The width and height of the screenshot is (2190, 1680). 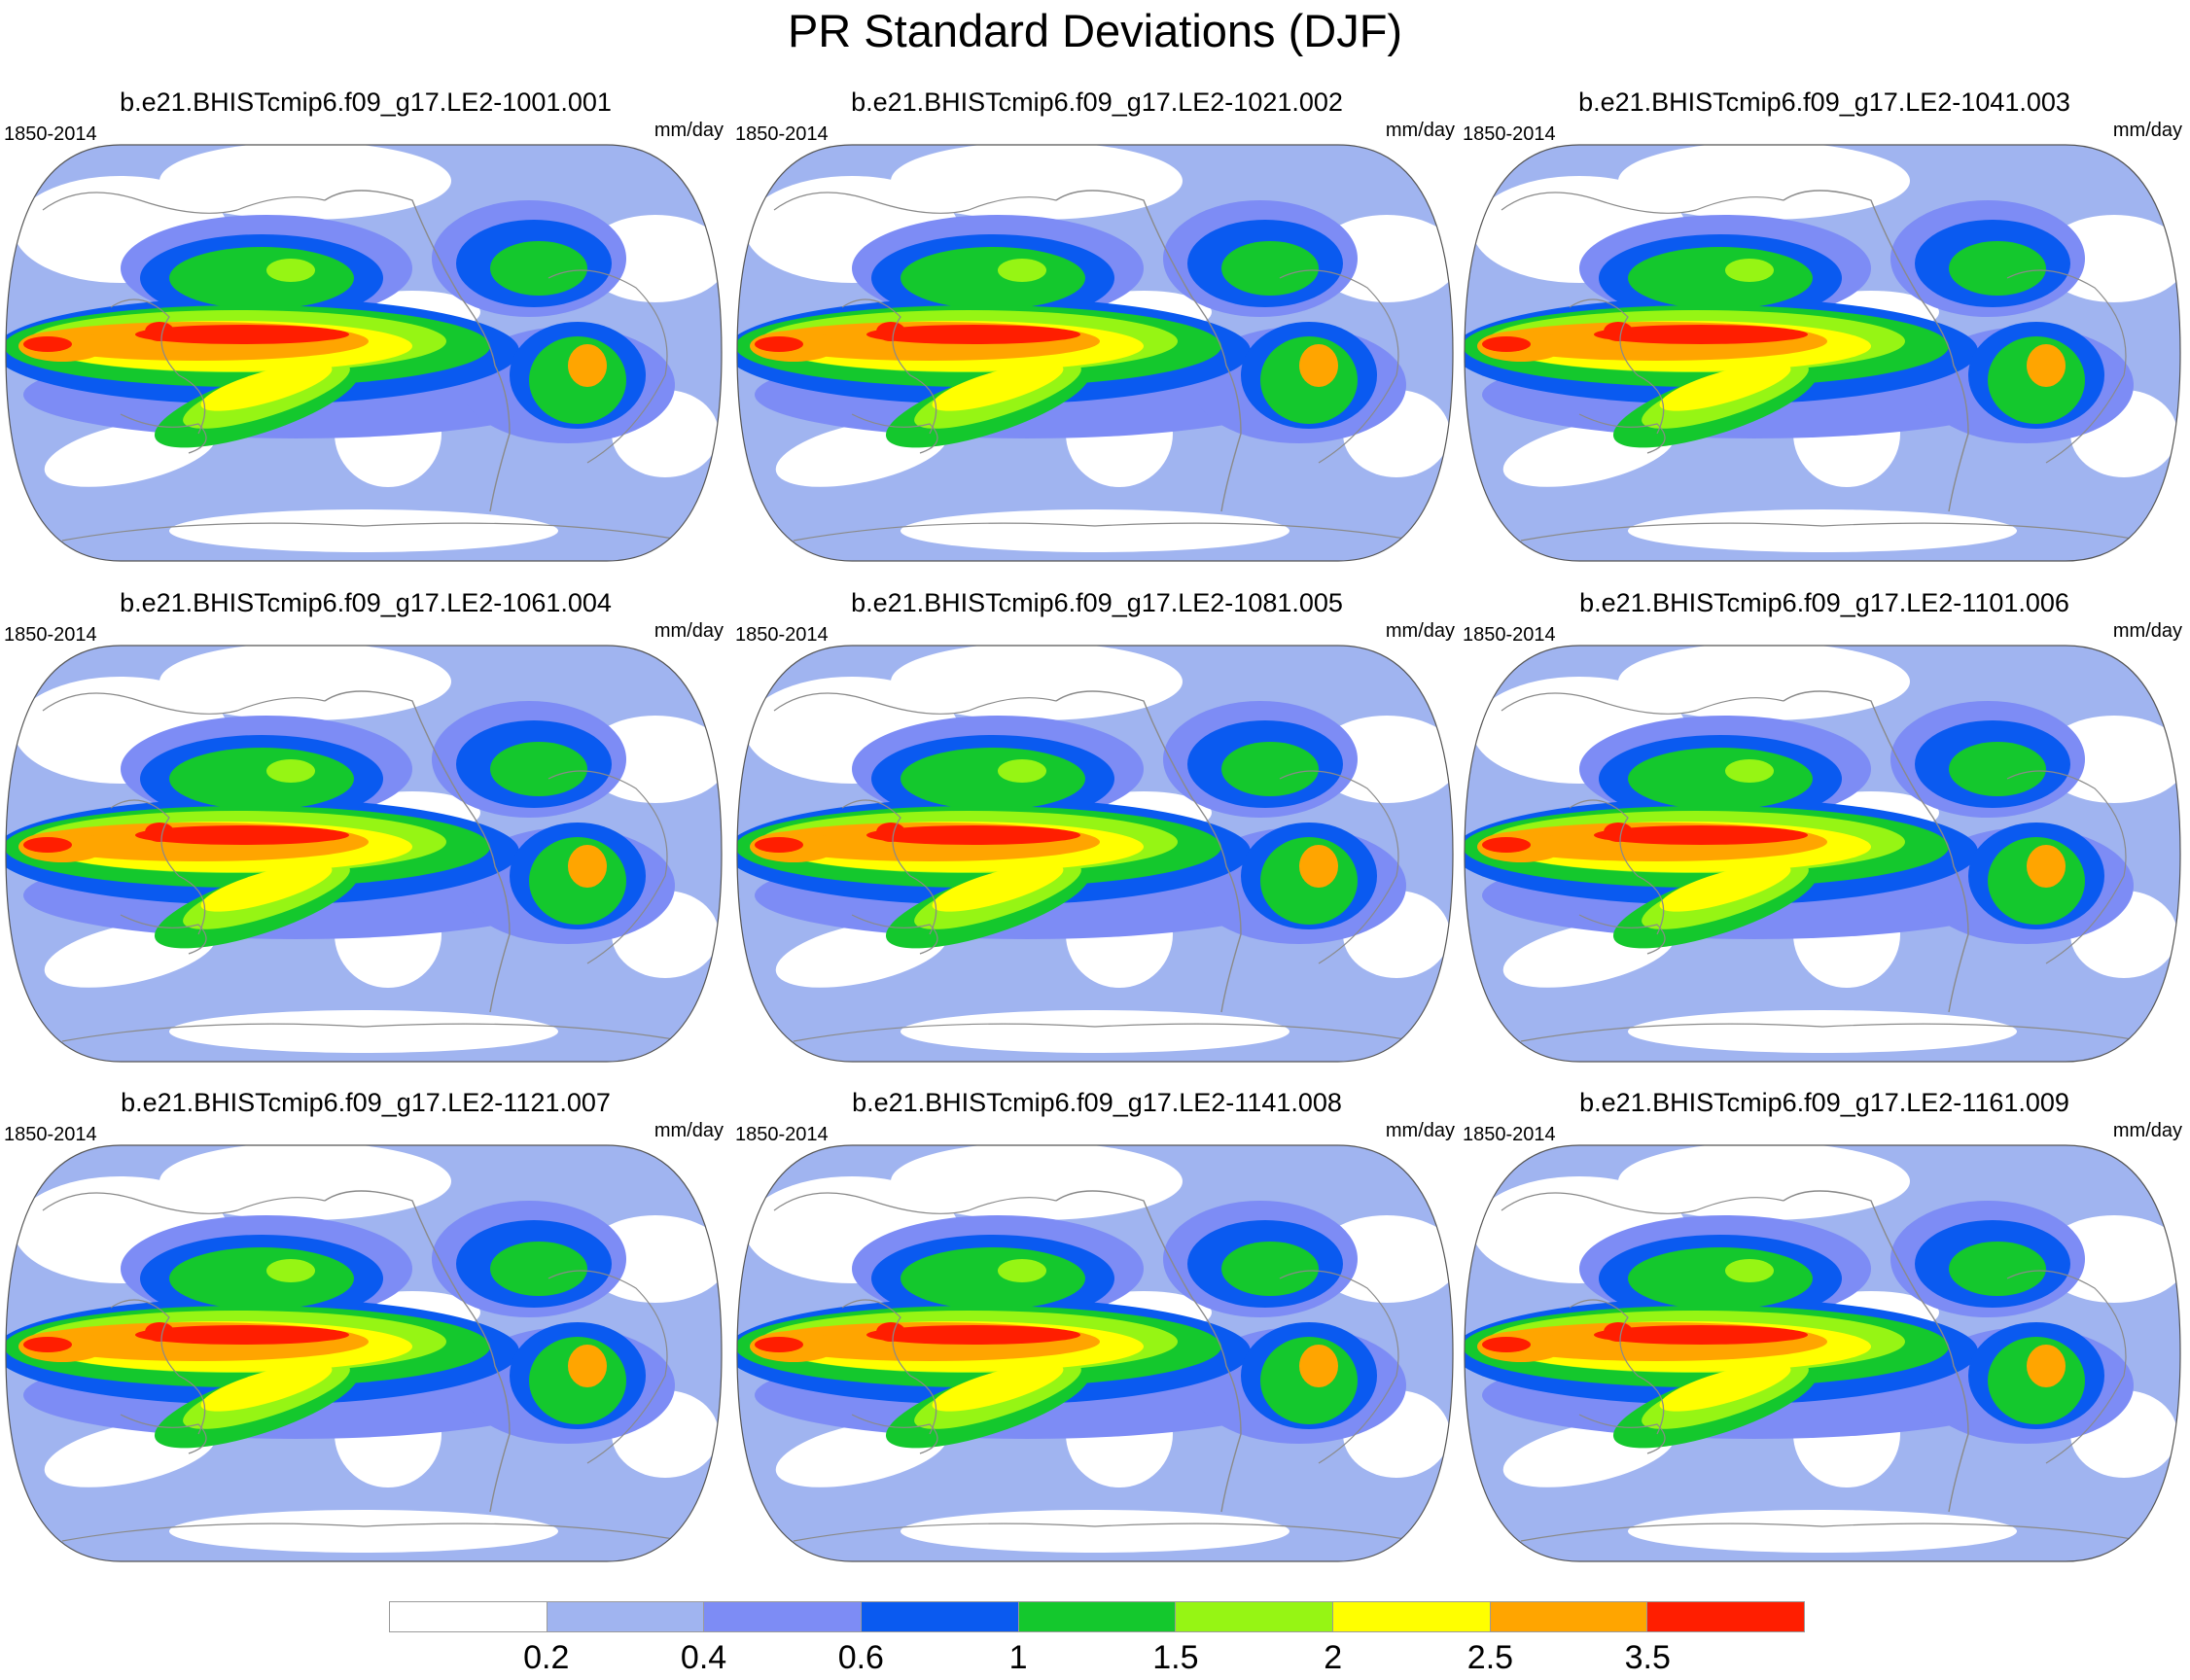 What do you see at coordinates (779, 845) in the screenshot?
I see `indian-ocean-max` at bounding box center [779, 845].